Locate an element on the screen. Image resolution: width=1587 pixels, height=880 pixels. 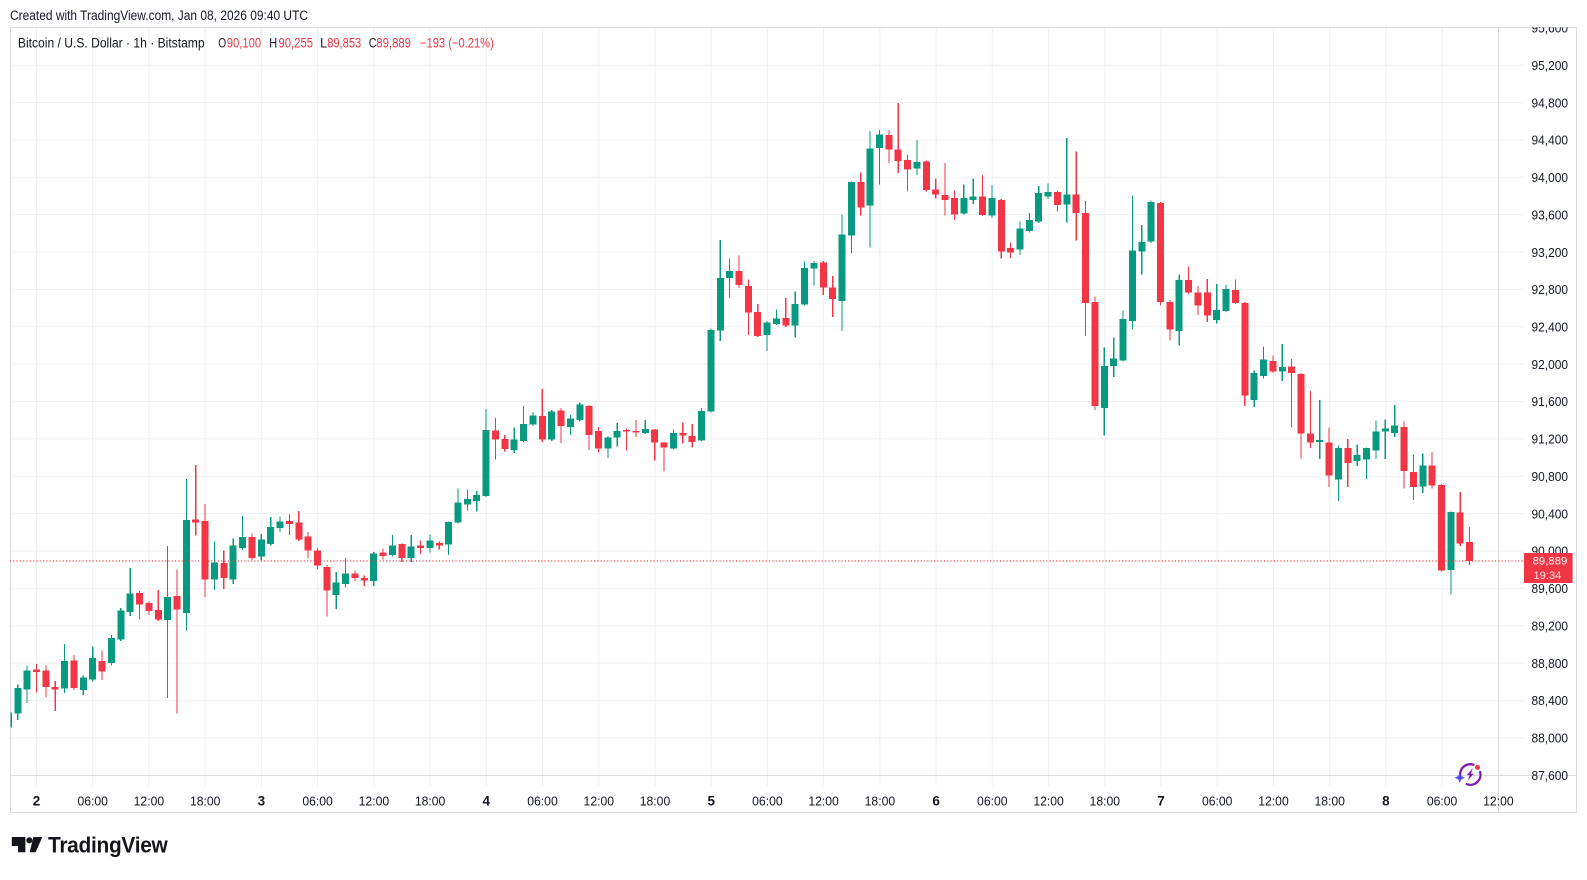
svg-text: 92,800 is located at coordinates (1550, 289).